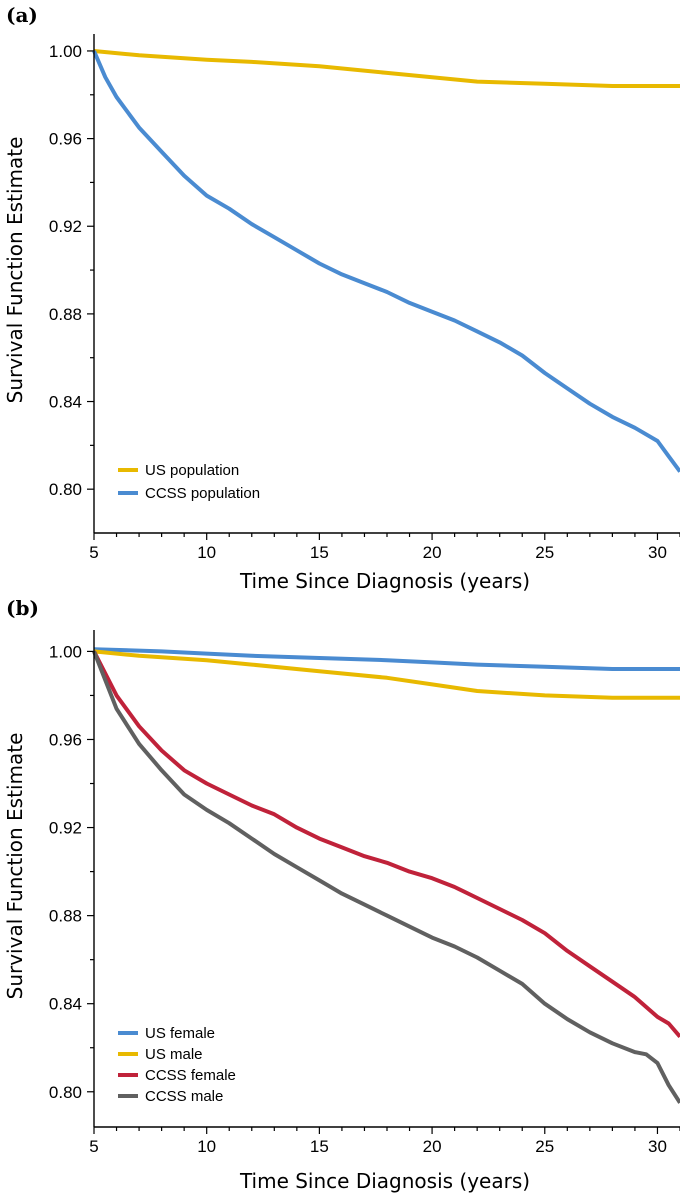 This screenshot has height=1200, width=680. What do you see at coordinates (15, 270) in the screenshot?
I see `panel-a-y-axis-title: Survival Function Estimate` at bounding box center [15, 270].